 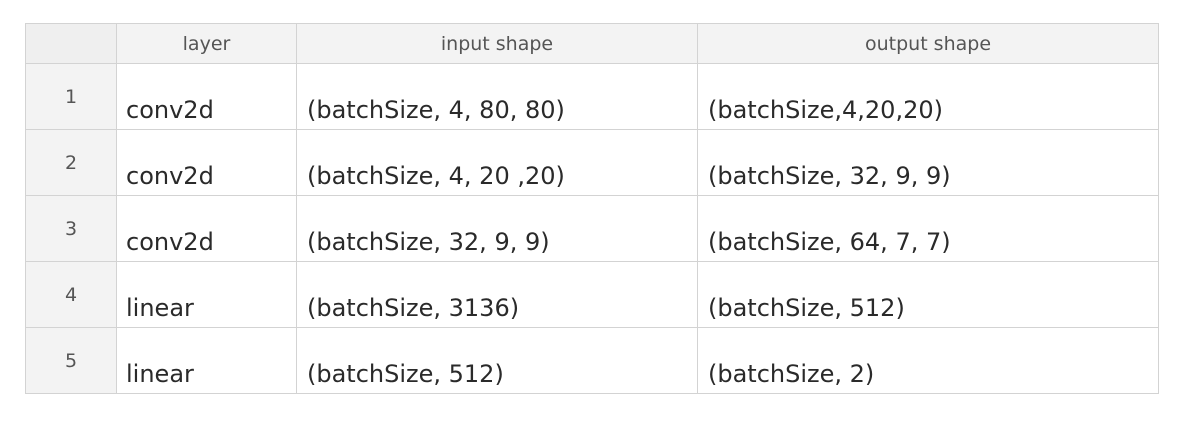 I want to click on cell-input-shape: (batchSize, 4, 80, 80), so click(x=497, y=96).